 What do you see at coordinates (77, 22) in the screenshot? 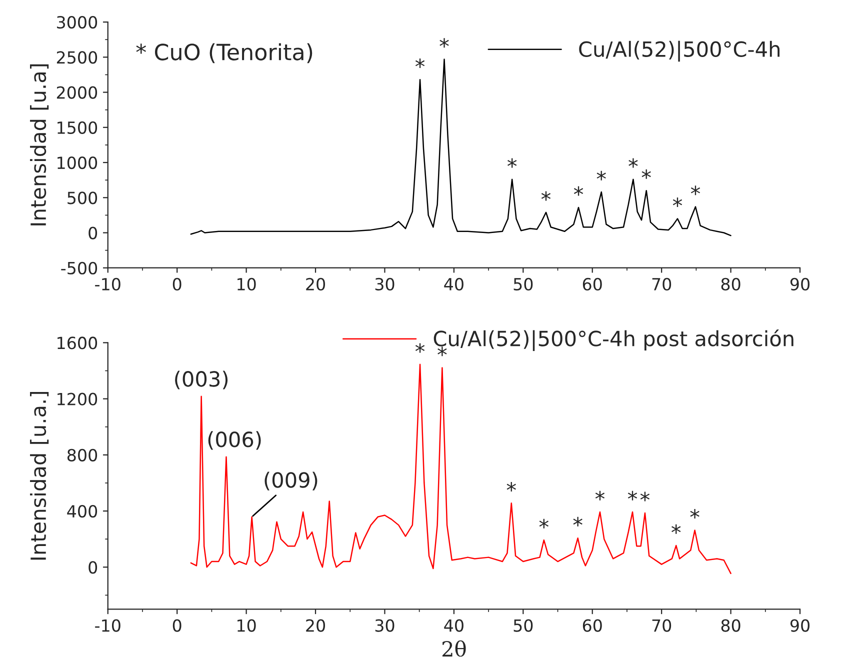
I see `y-tick-label: 3000` at bounding box center [77, 22].